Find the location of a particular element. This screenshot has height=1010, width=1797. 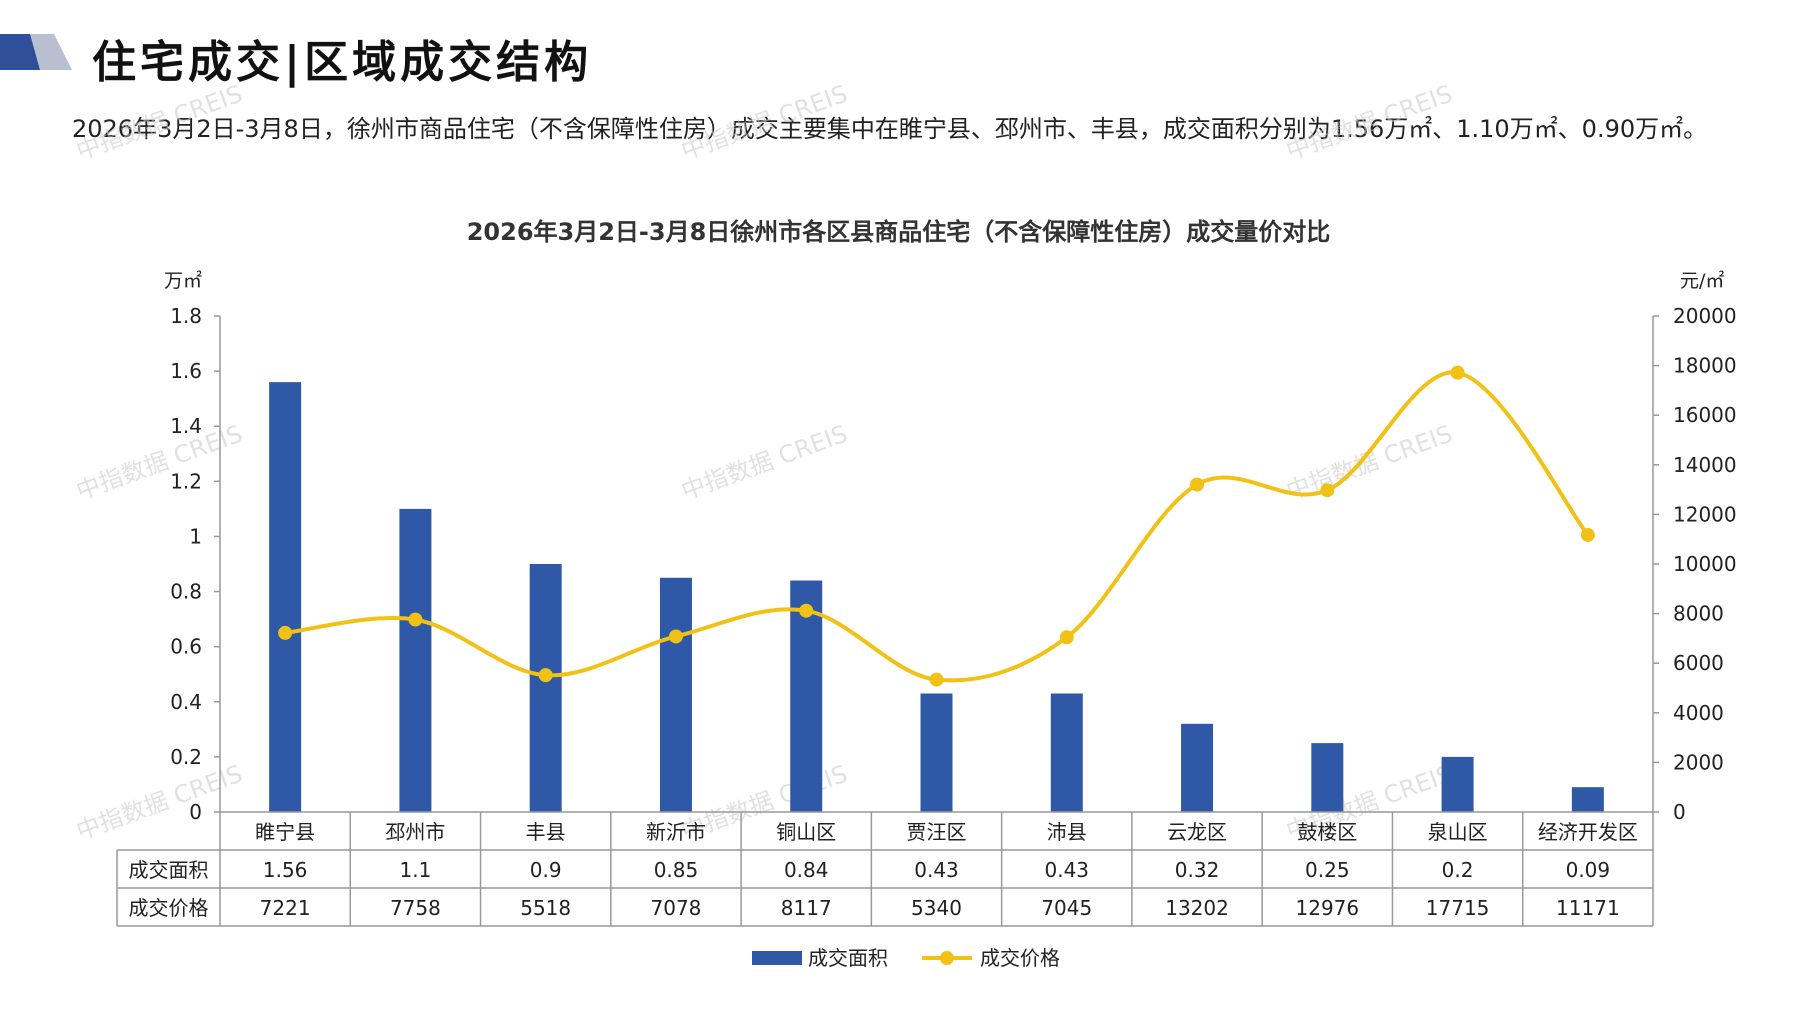

area-value-cell: 0.84 is located at coordinates (806, 870).